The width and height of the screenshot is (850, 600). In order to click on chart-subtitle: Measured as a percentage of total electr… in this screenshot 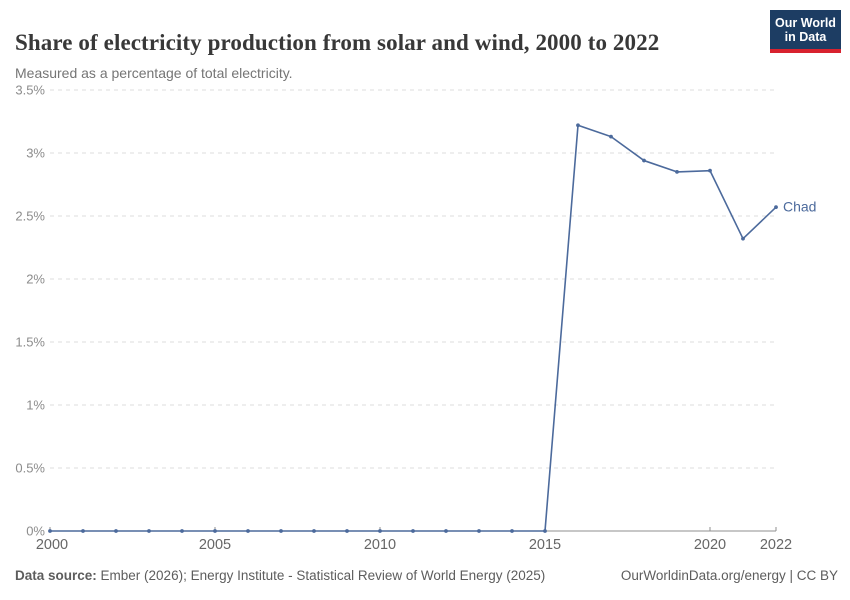, I will do `click(154, 73)`.